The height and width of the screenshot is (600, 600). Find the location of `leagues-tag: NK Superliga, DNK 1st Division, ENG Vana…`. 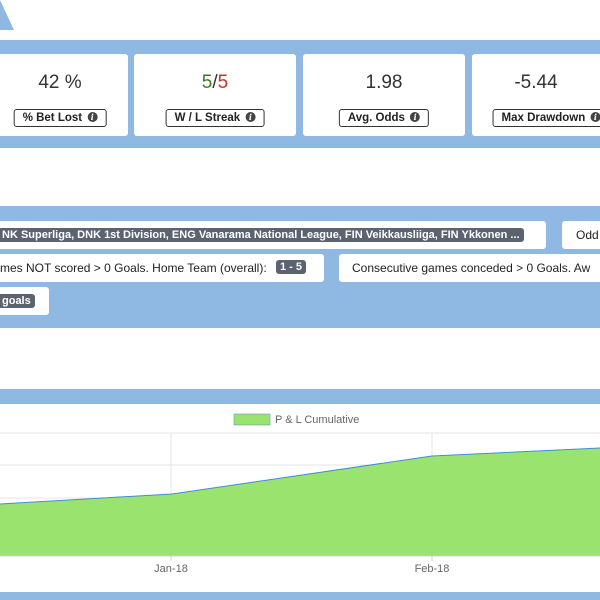

leagues-tag: NK Superliga, DNK 1st Division, ENG Vana… is located at coordinates (262, 235).